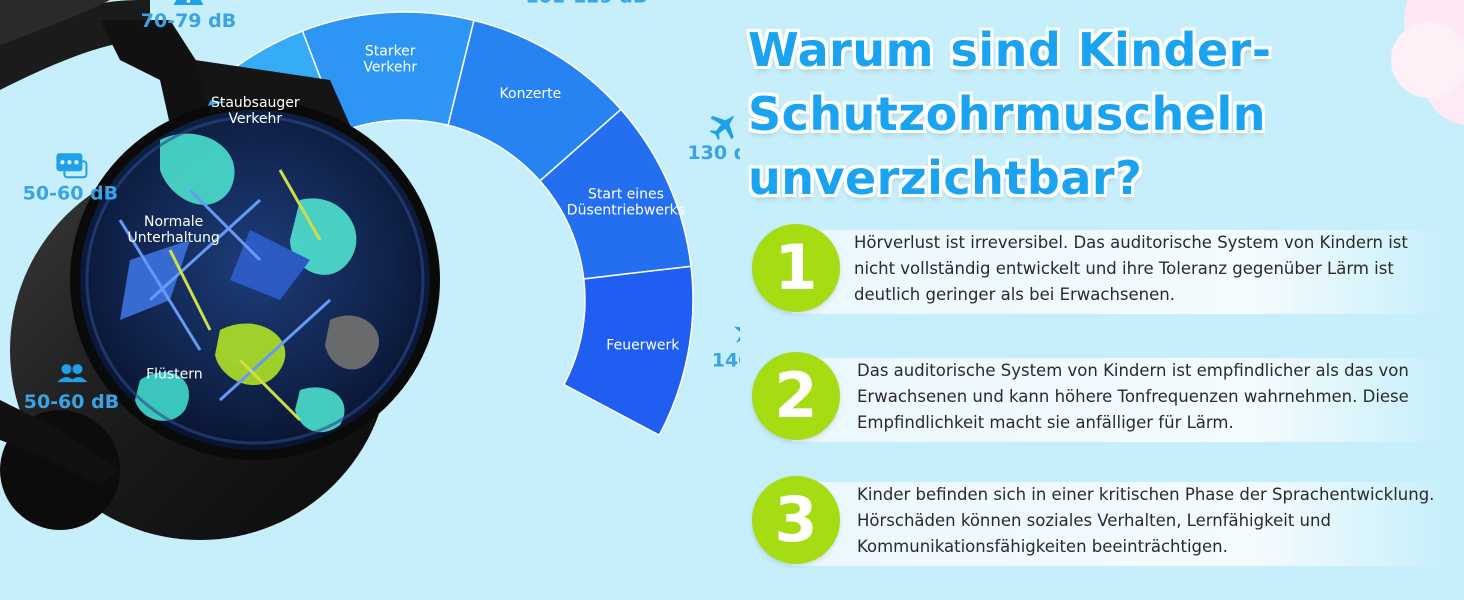 The width and height of the screenshot is (1464, 600). What do you see at coordinates (255, 111) in the screenshot?
I see `noise-label: Staubsauger Verkehr` at bounding box center [255, 111].